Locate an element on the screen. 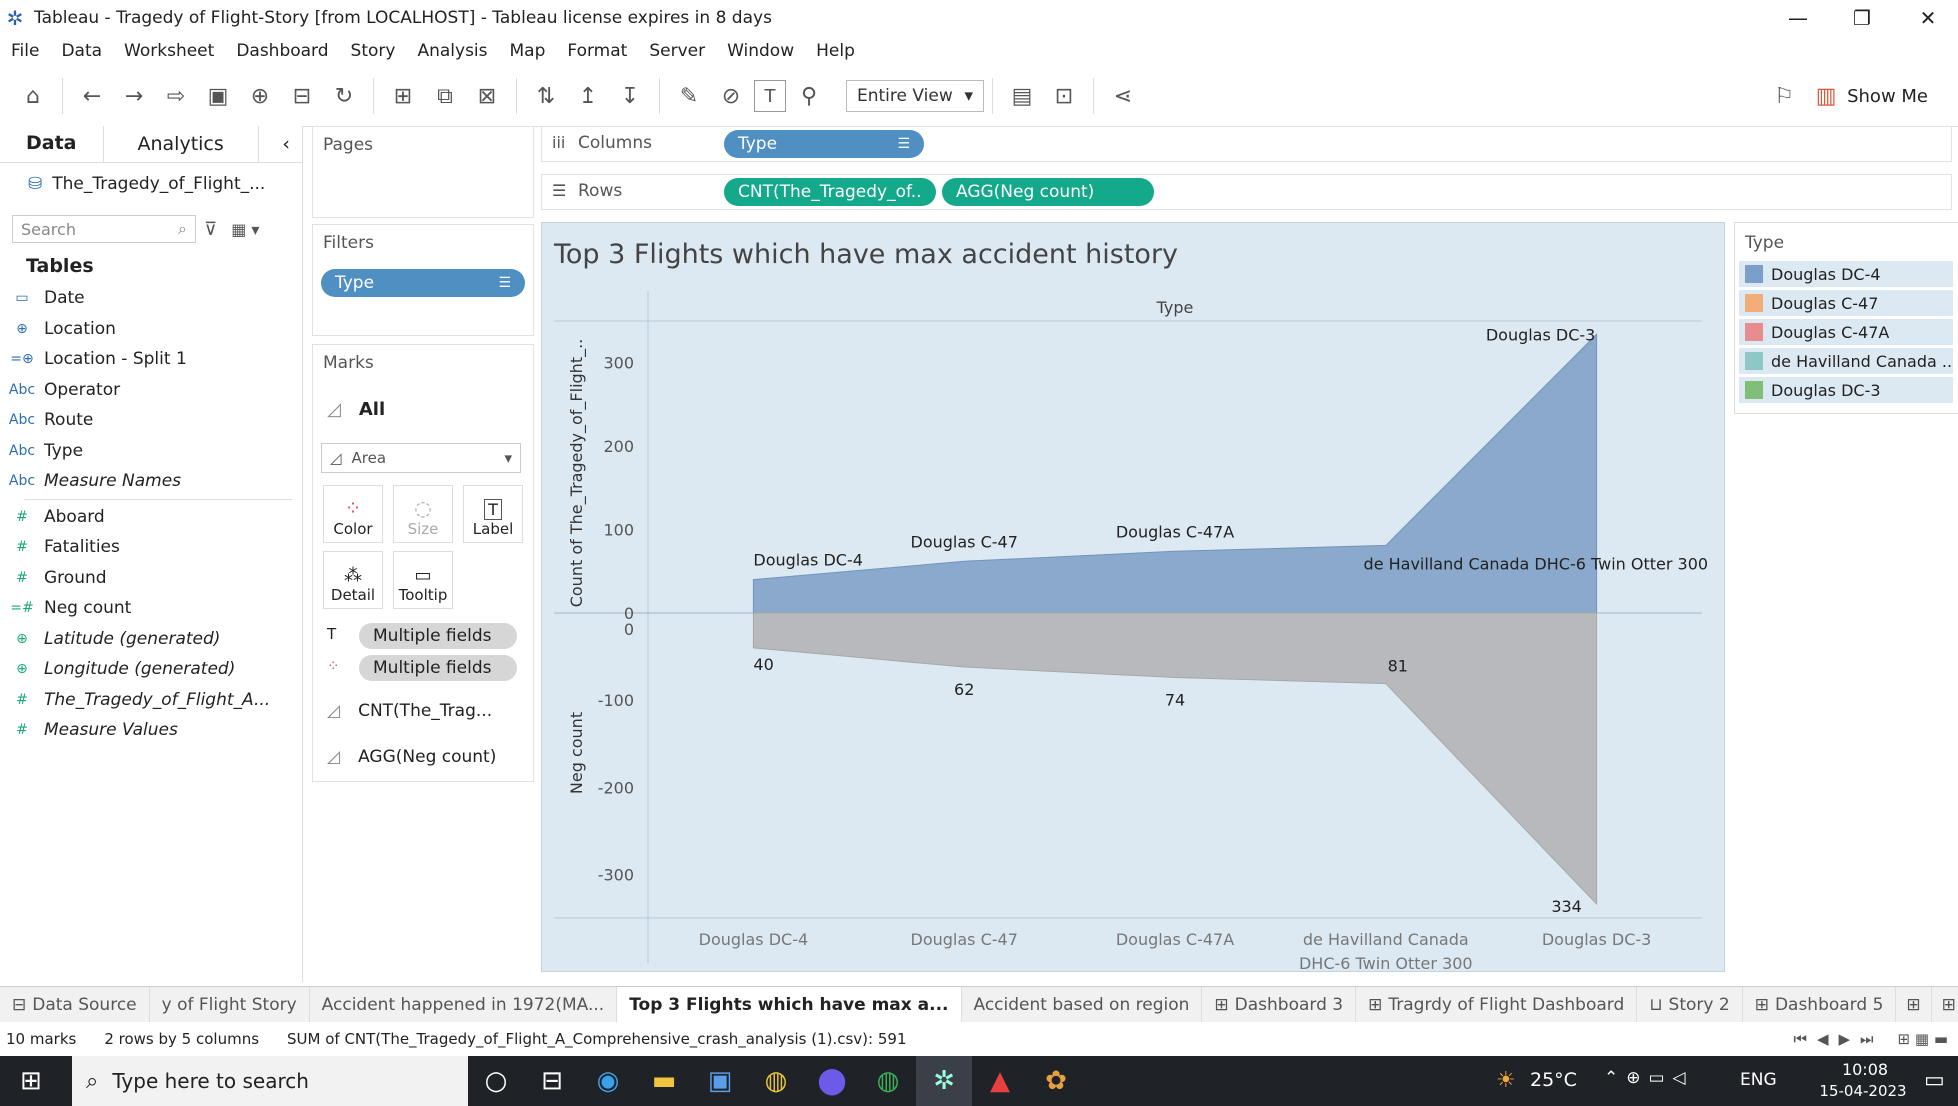 Image resolution: width=1958 pixels, height=1106 pixels. fit-dropdown: Entire View ▾ is located at coordinates (915, 96).